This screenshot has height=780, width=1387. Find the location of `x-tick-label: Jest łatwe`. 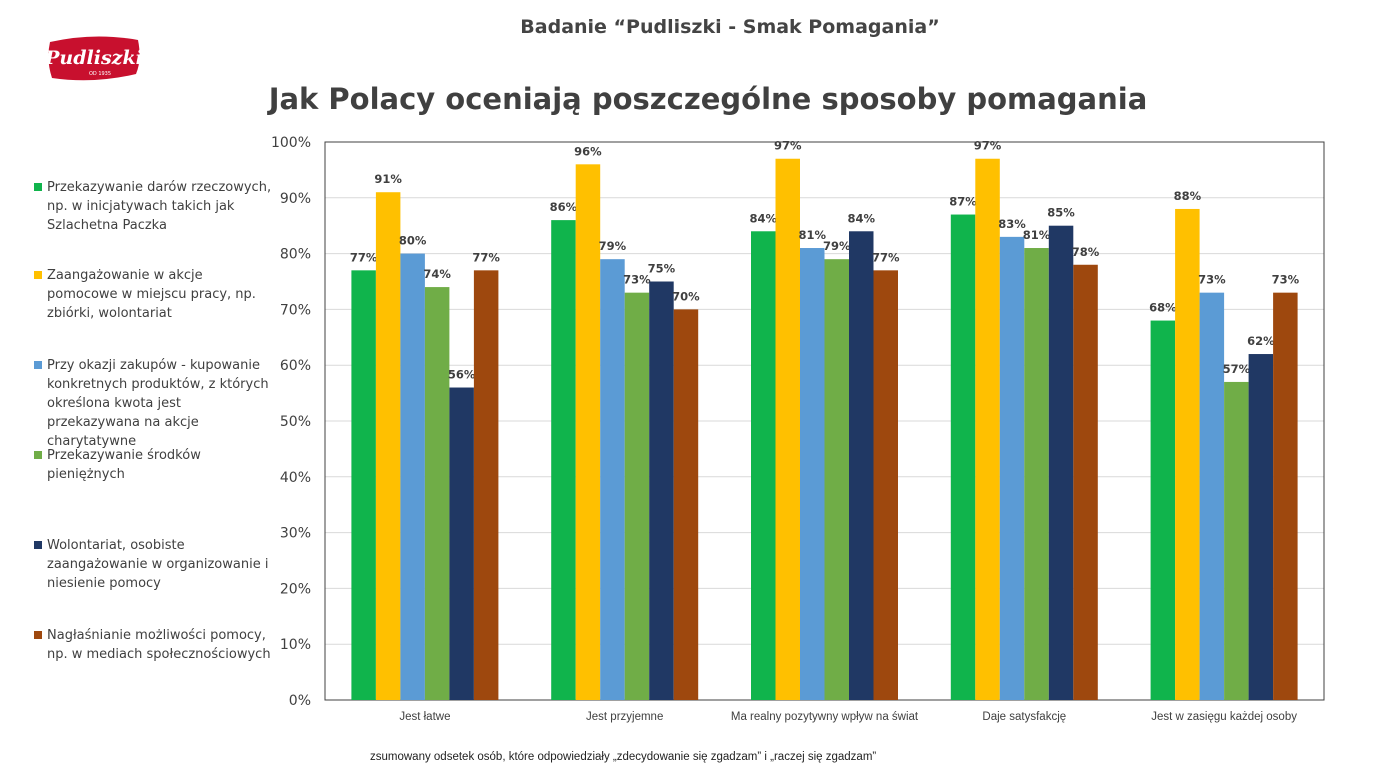

x-tick-label: Jest łatwe is located at coordinates (424, 717).